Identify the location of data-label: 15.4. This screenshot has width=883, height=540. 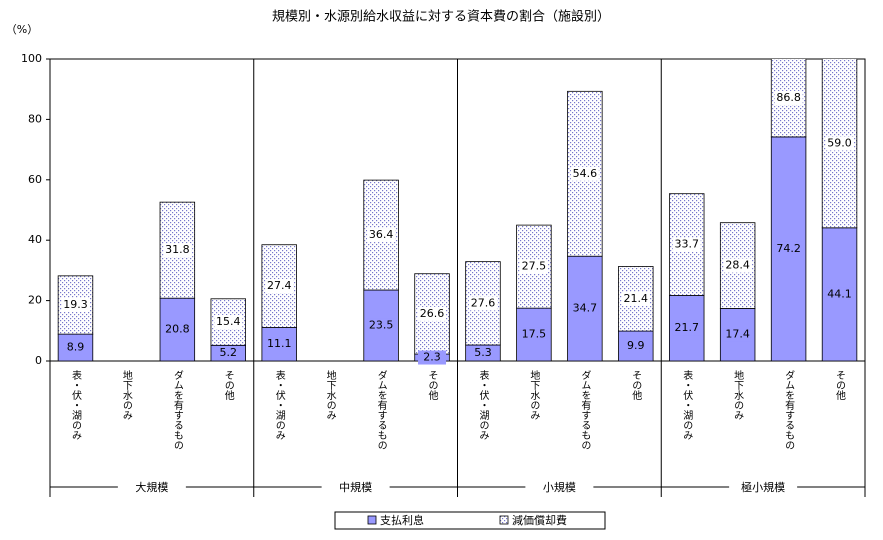
(228, 321).